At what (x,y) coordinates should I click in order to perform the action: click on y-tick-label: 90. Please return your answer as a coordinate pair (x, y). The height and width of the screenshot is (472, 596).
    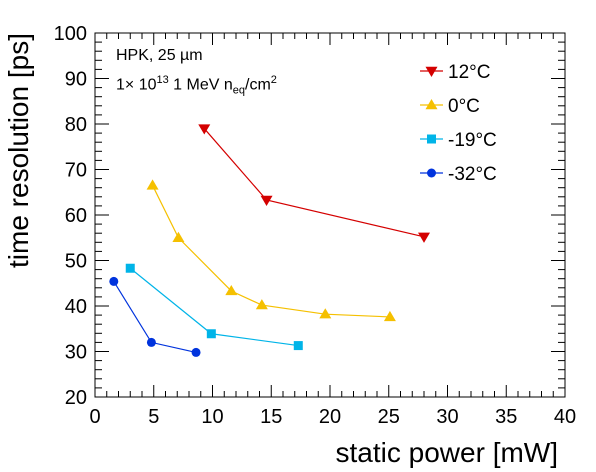
    Looking at the image, I should click on (76, 80).